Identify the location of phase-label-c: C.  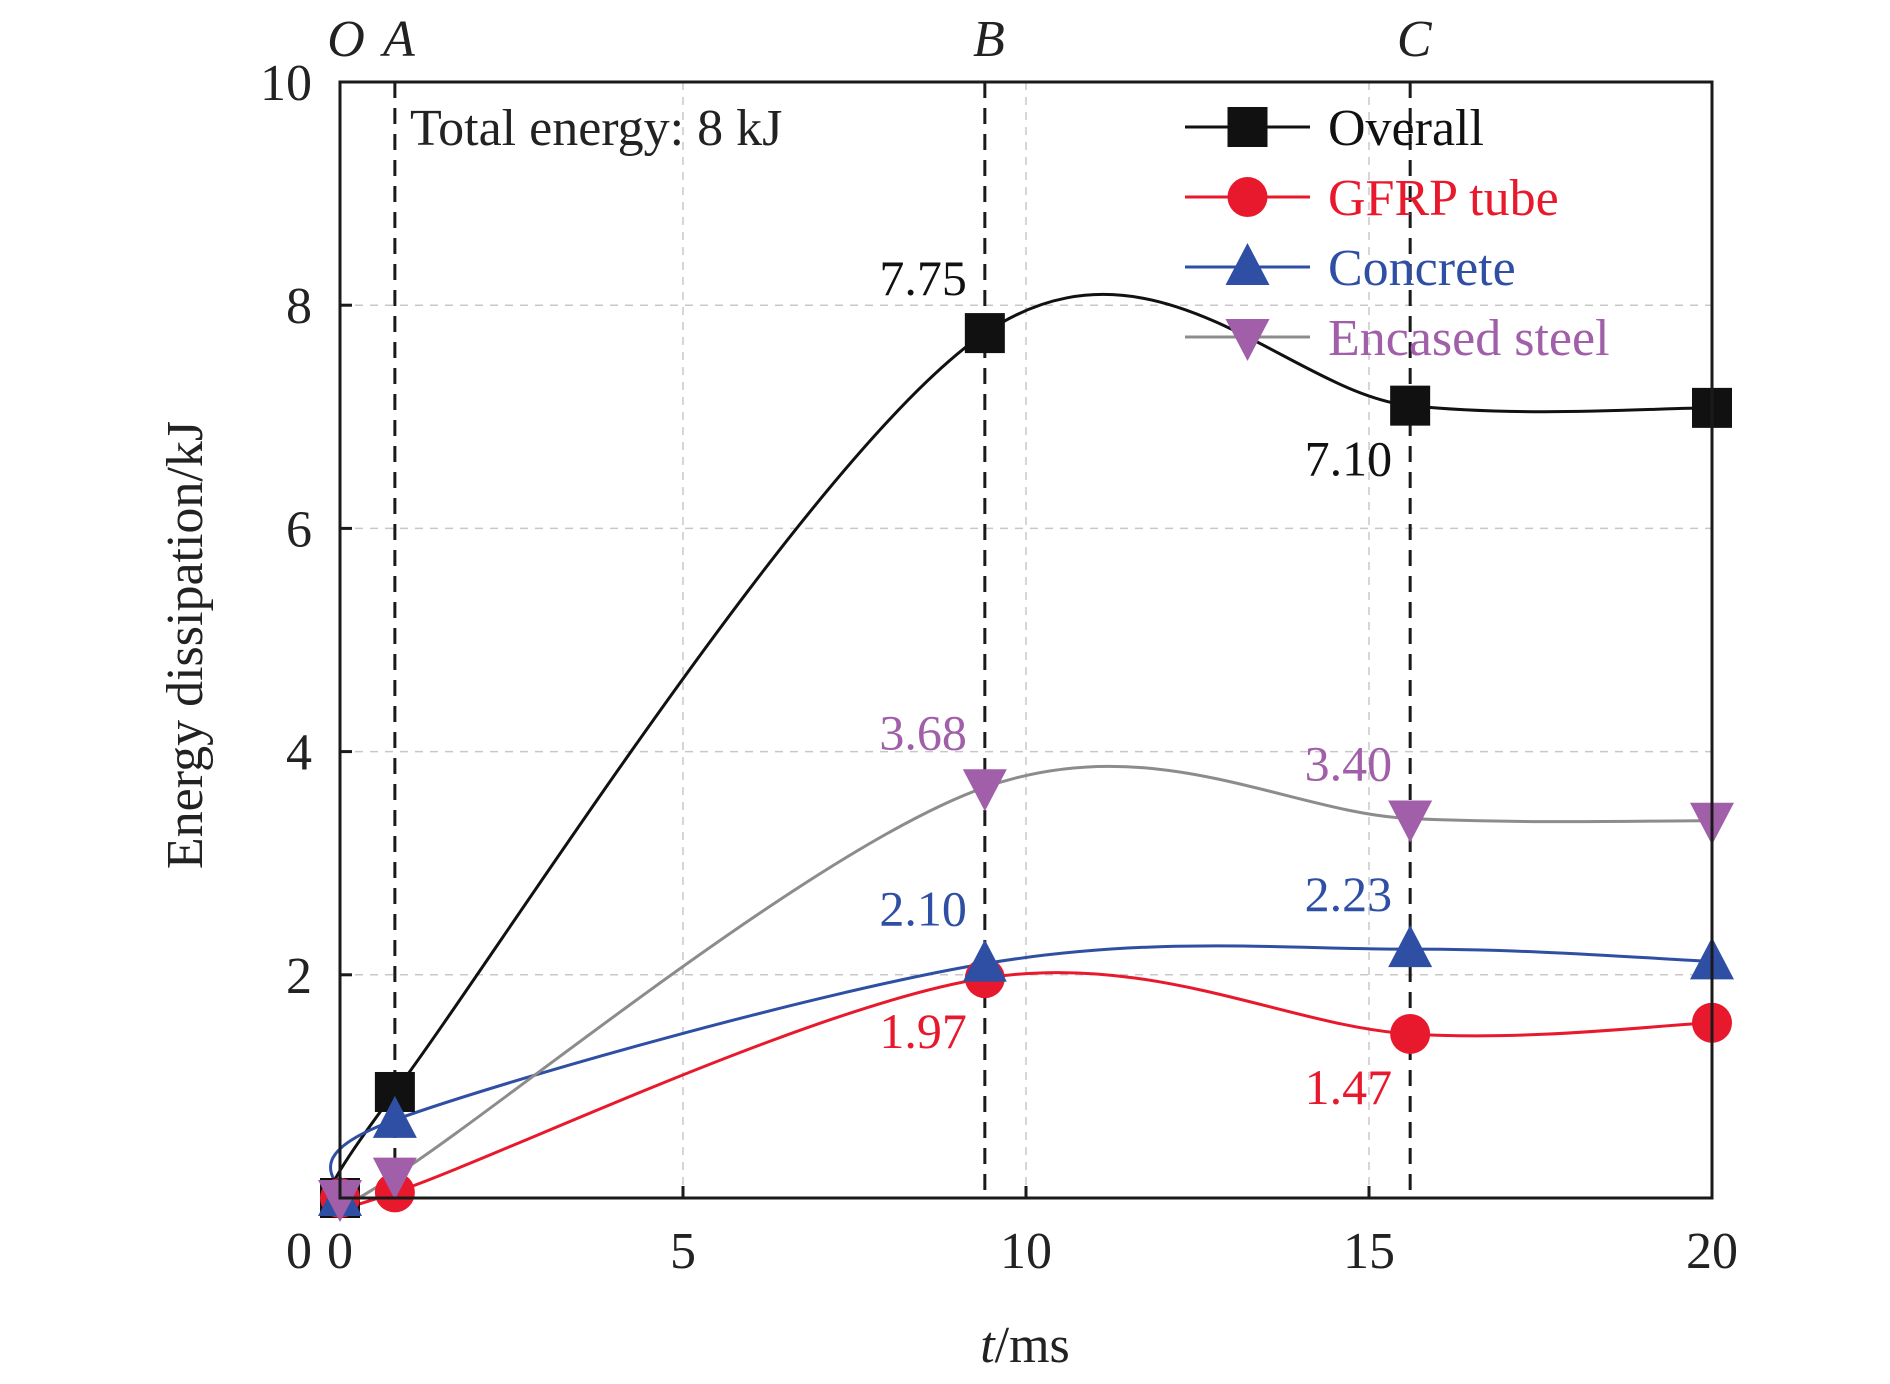
(1415, 39).